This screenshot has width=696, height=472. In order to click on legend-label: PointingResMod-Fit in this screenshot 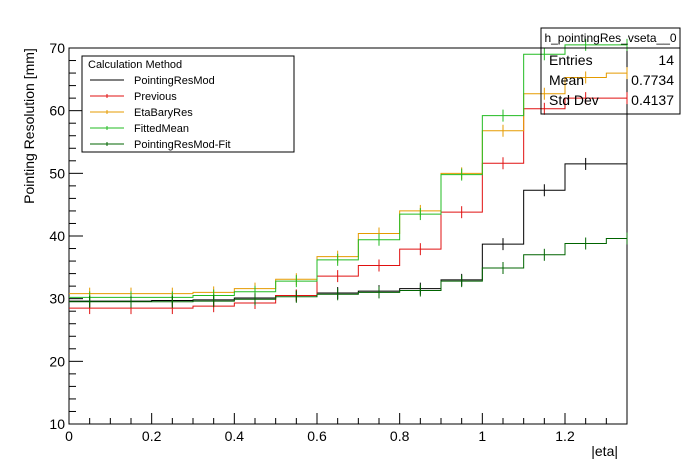, I will do `click(182, 145)`.